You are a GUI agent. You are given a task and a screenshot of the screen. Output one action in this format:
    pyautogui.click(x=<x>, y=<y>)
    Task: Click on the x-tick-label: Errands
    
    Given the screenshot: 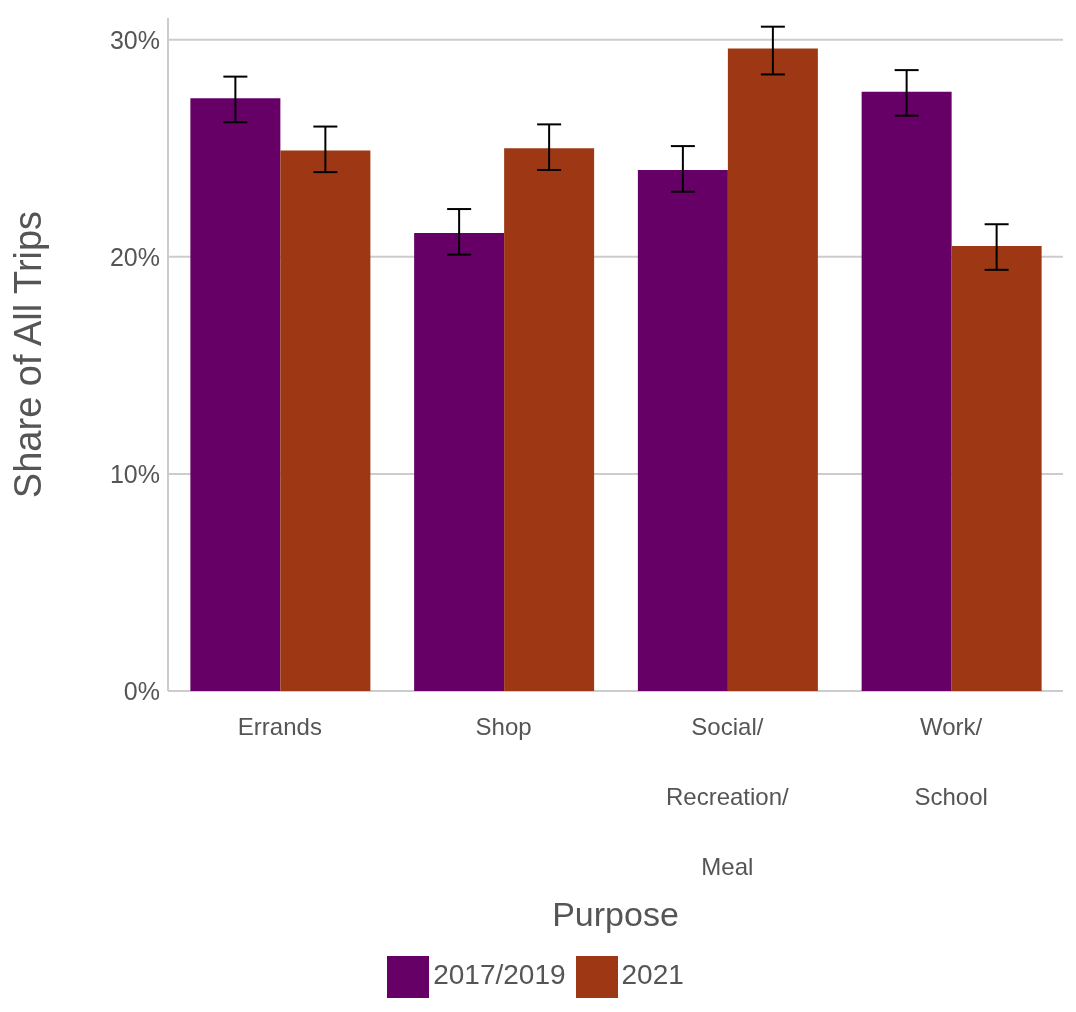 What is the action you would take?
    pyautogui.click(x=279, y=726)
    